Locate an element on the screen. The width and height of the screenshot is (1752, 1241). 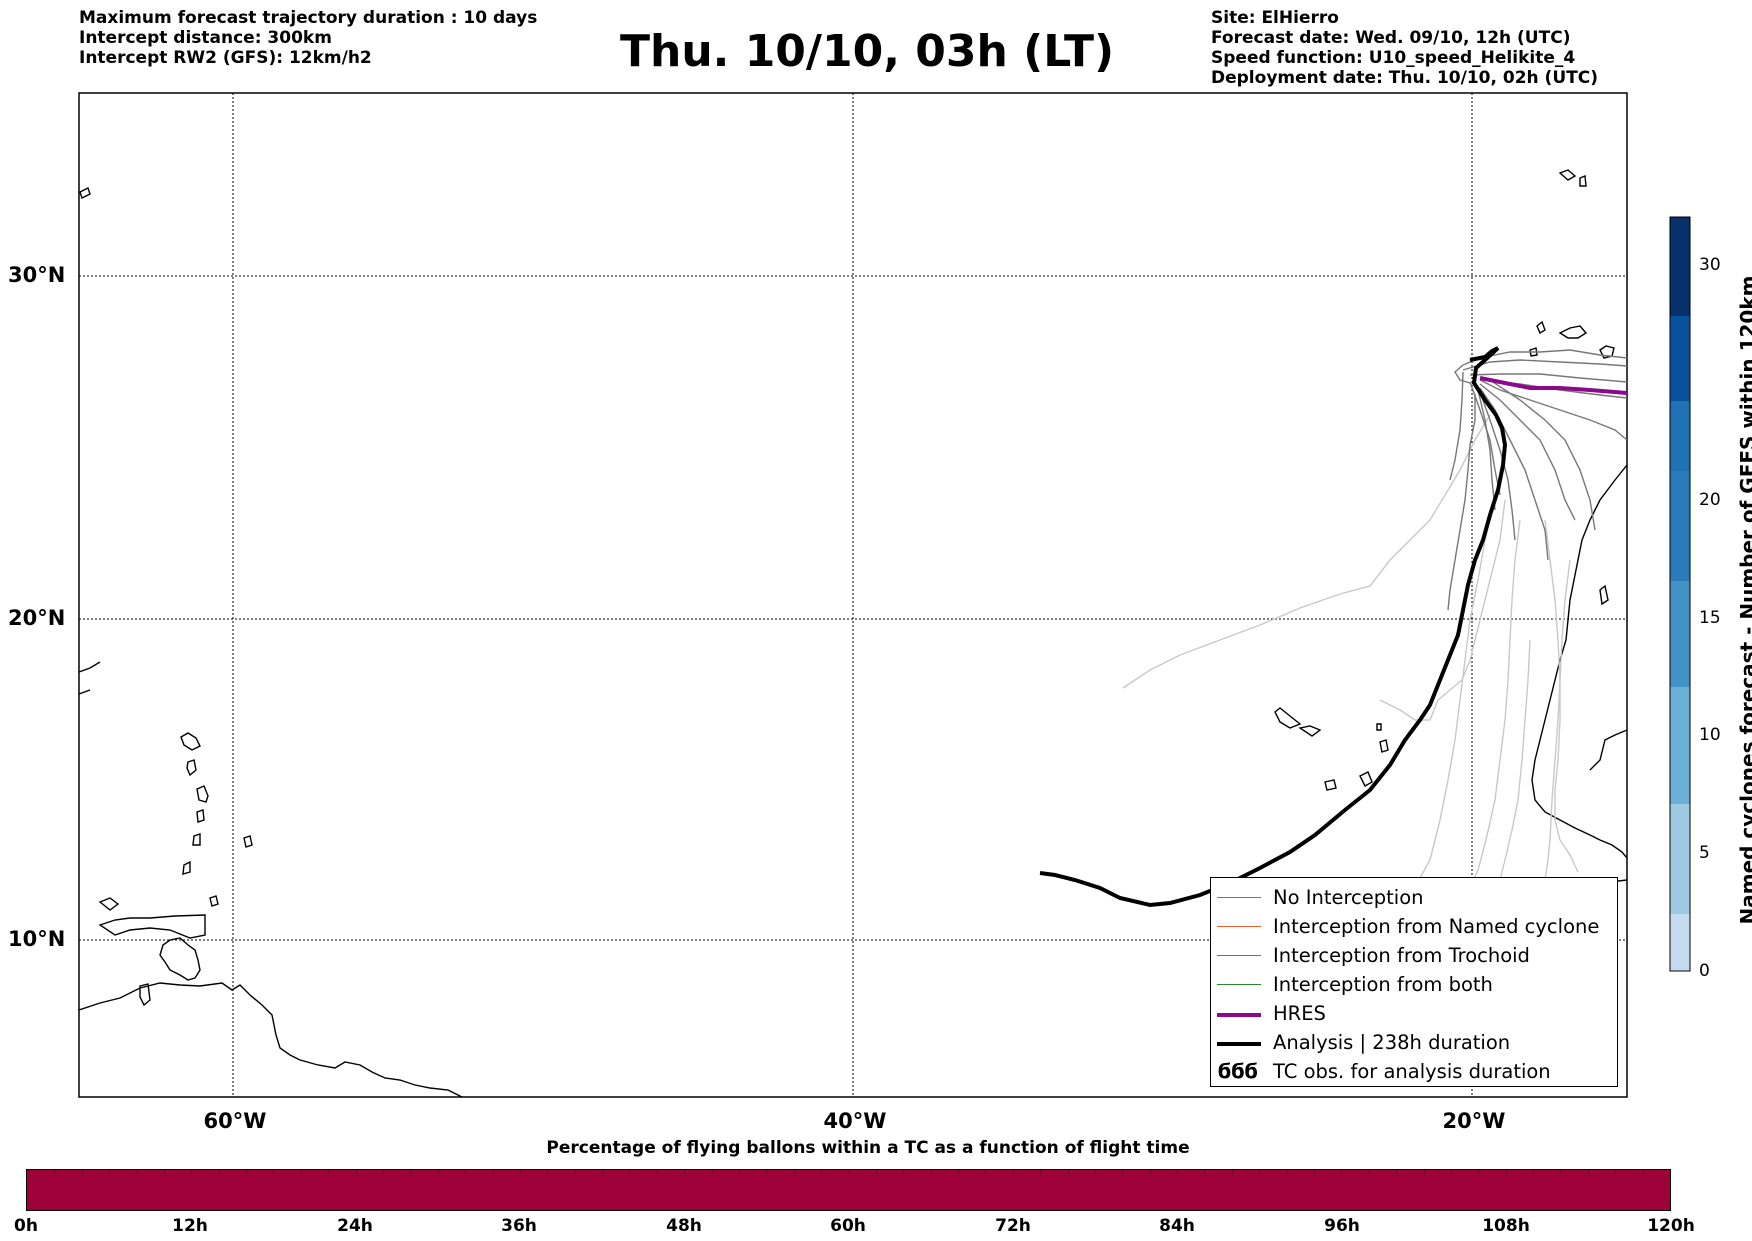
legend-item-no-interception: No Interception is located at coordinates (1414, 897).